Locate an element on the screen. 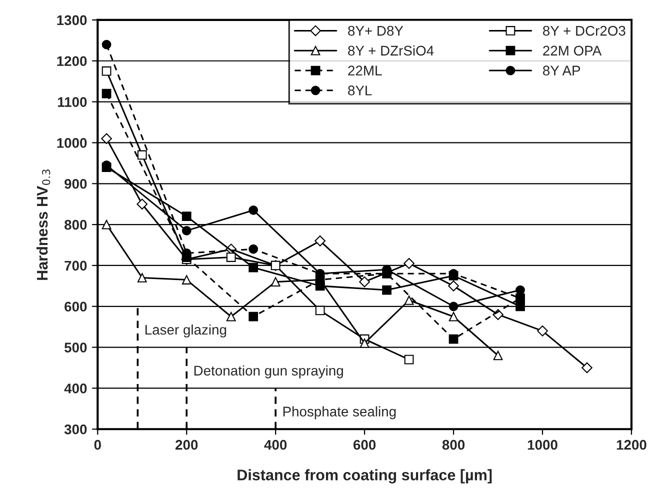 Image resolution: width=651 pixels, height=499 pixels. x-tick-label: 200 is located at coordinates (187, 445).